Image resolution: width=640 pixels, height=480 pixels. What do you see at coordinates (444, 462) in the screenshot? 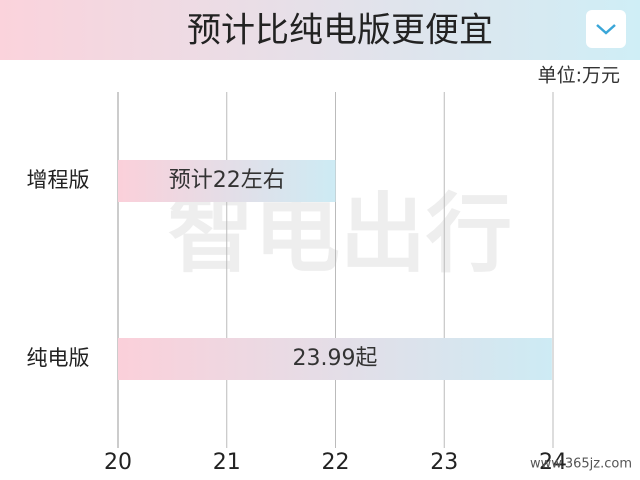
I see `x-tick-label: 23` at bounding box center [444, 462].